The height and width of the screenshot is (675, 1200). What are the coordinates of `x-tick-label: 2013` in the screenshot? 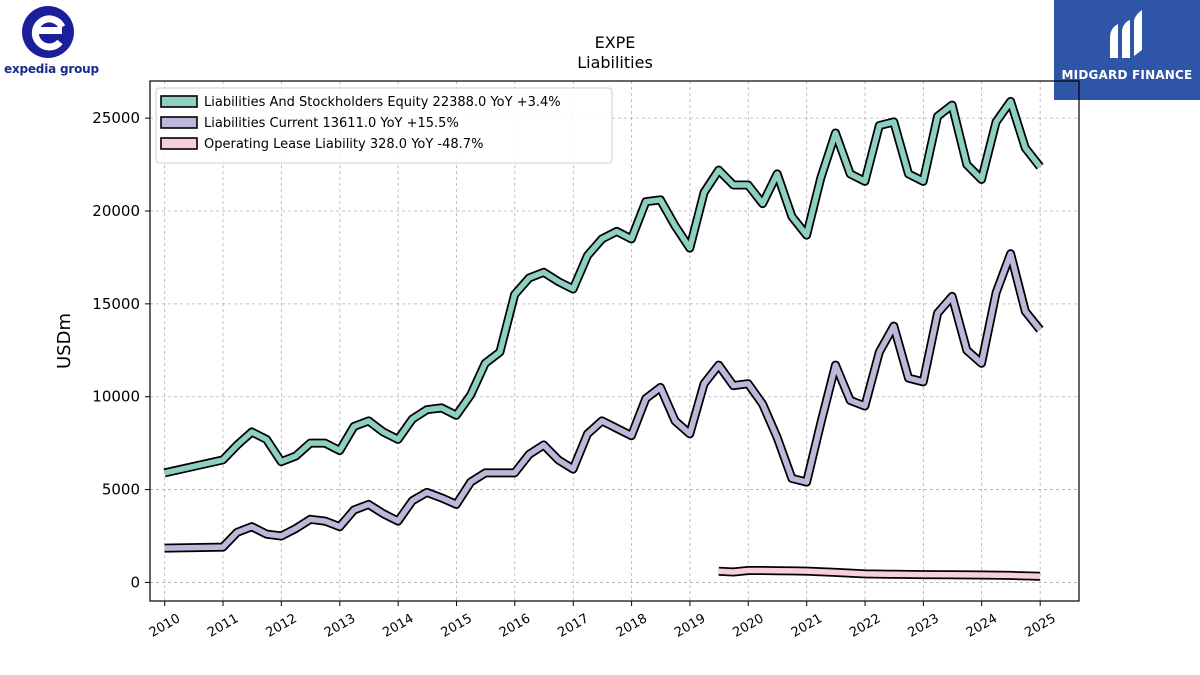 It's located at (340, 626).